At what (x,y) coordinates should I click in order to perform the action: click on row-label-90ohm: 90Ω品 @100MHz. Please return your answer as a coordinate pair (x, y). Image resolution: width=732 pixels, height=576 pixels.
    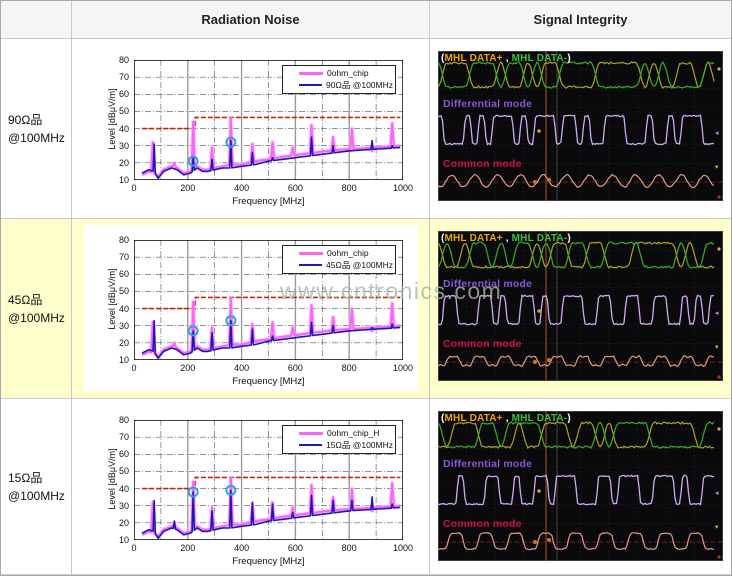
    Looking at the image, I should click on (36, 129).